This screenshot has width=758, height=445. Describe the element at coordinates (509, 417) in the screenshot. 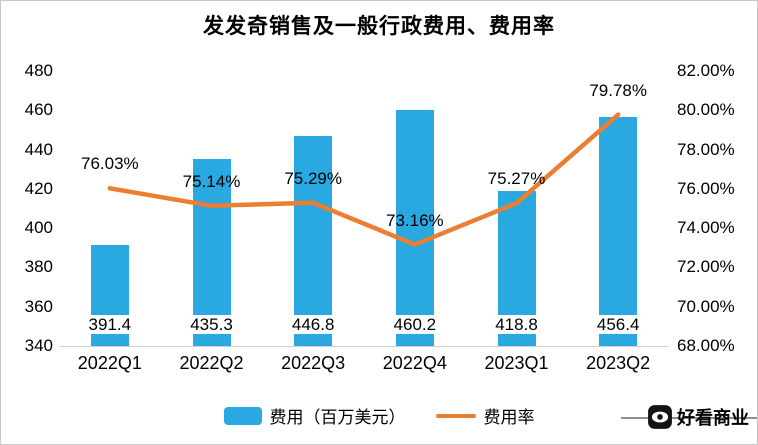

I see `legend-label-expense-rate: 费用率` at that location.